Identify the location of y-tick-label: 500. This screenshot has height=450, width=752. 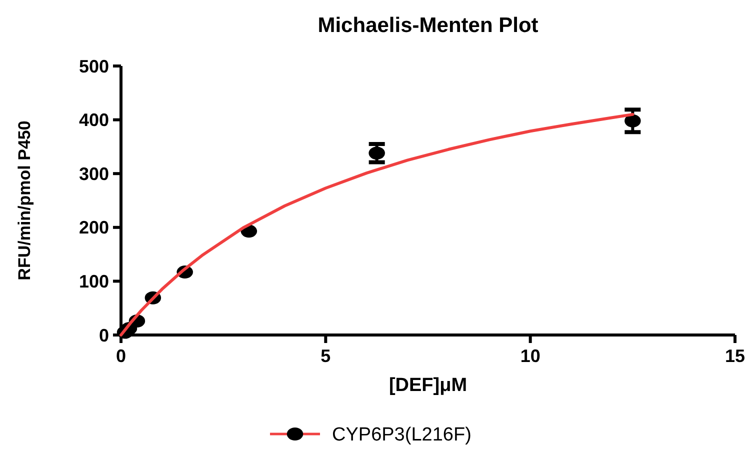
(93, 66).